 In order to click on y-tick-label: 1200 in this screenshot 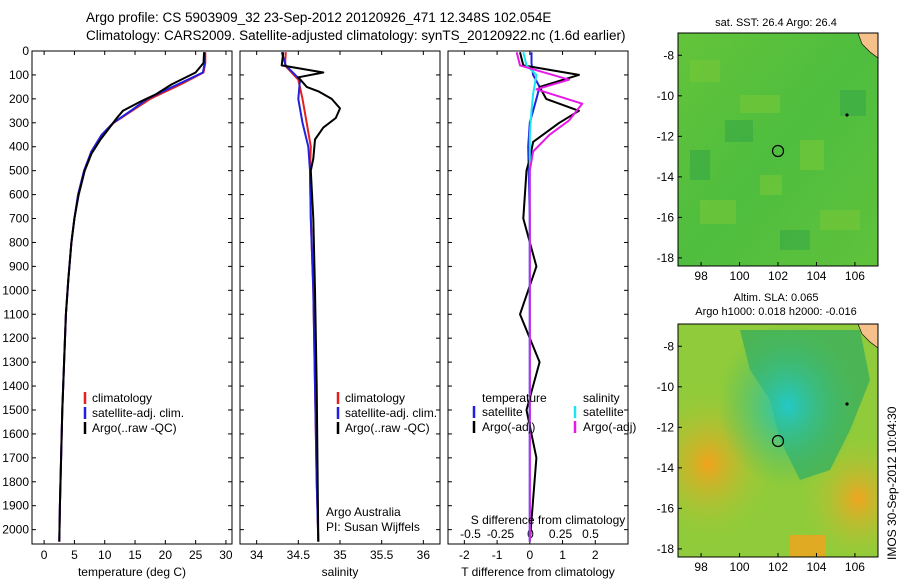, I will do `click(15, 338)`.